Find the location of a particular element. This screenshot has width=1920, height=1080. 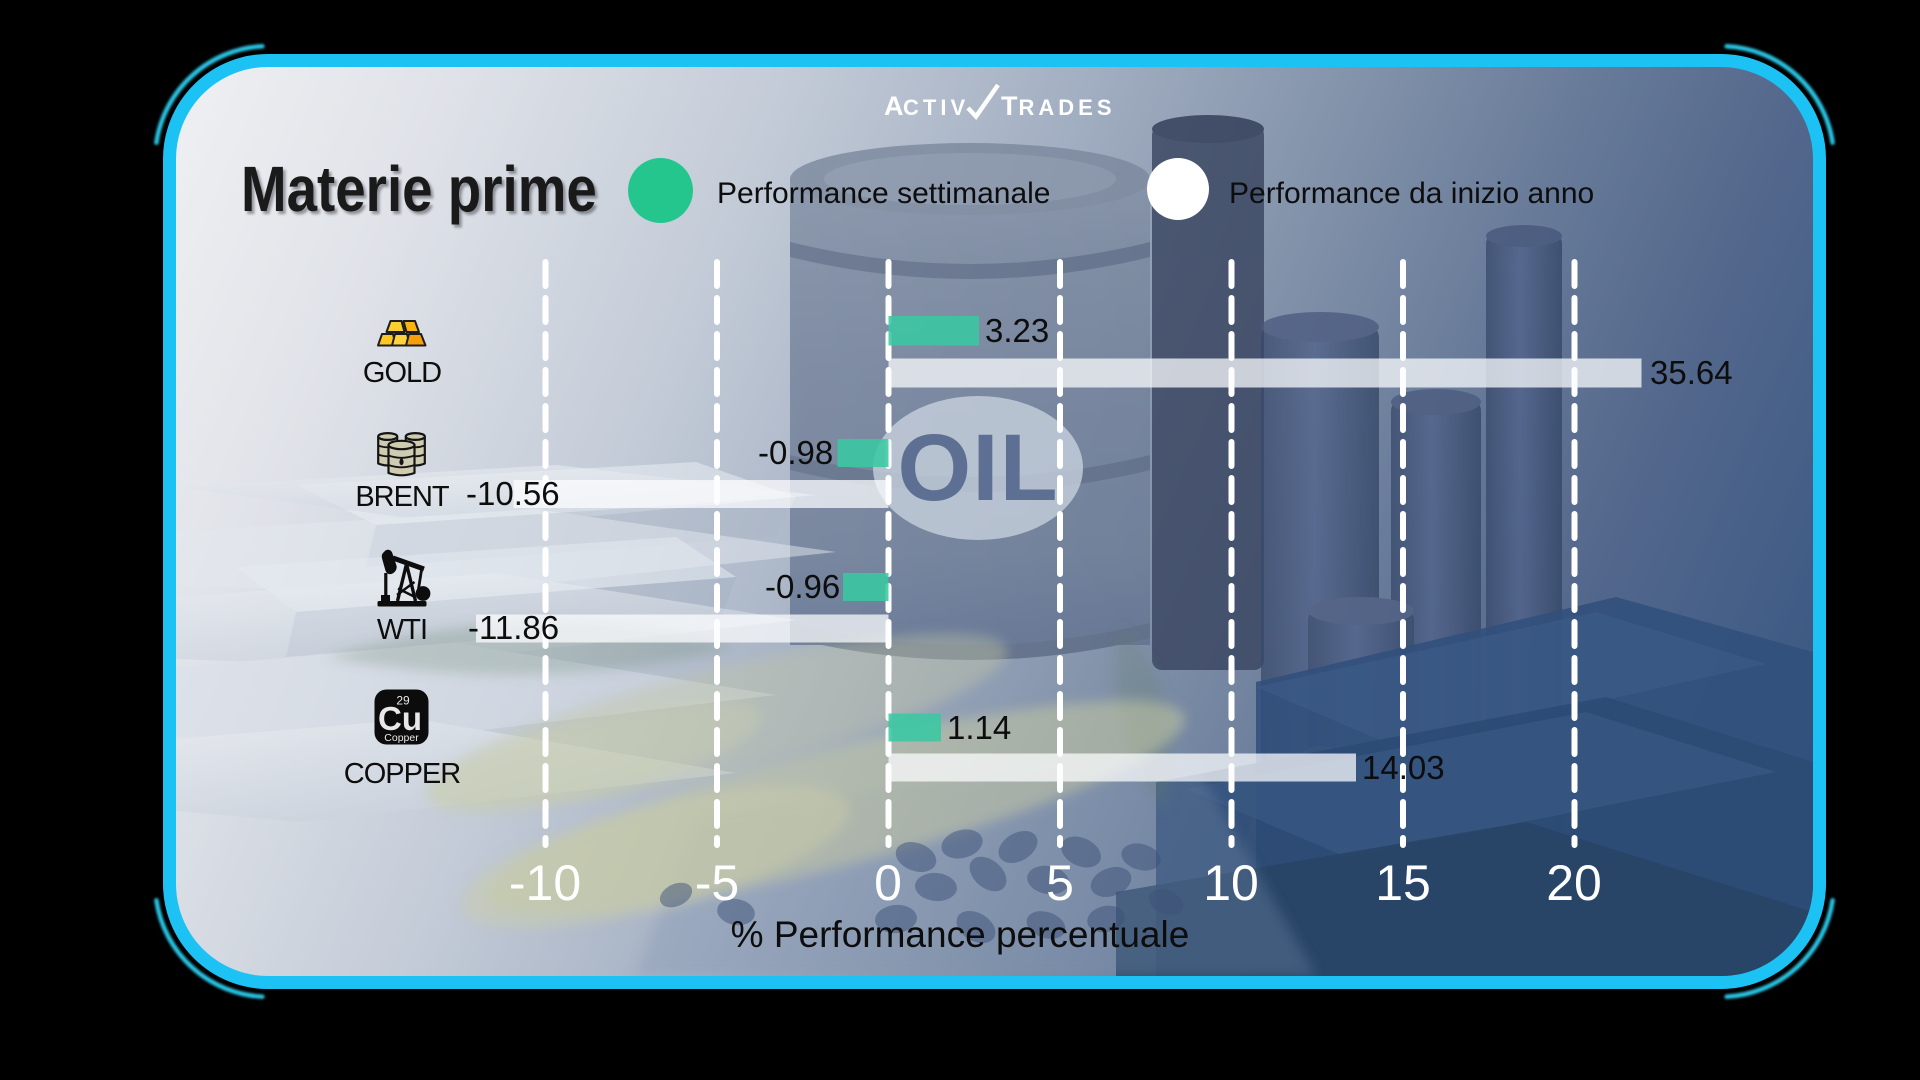

svg-text: T is located at coordinates (1009, 106).